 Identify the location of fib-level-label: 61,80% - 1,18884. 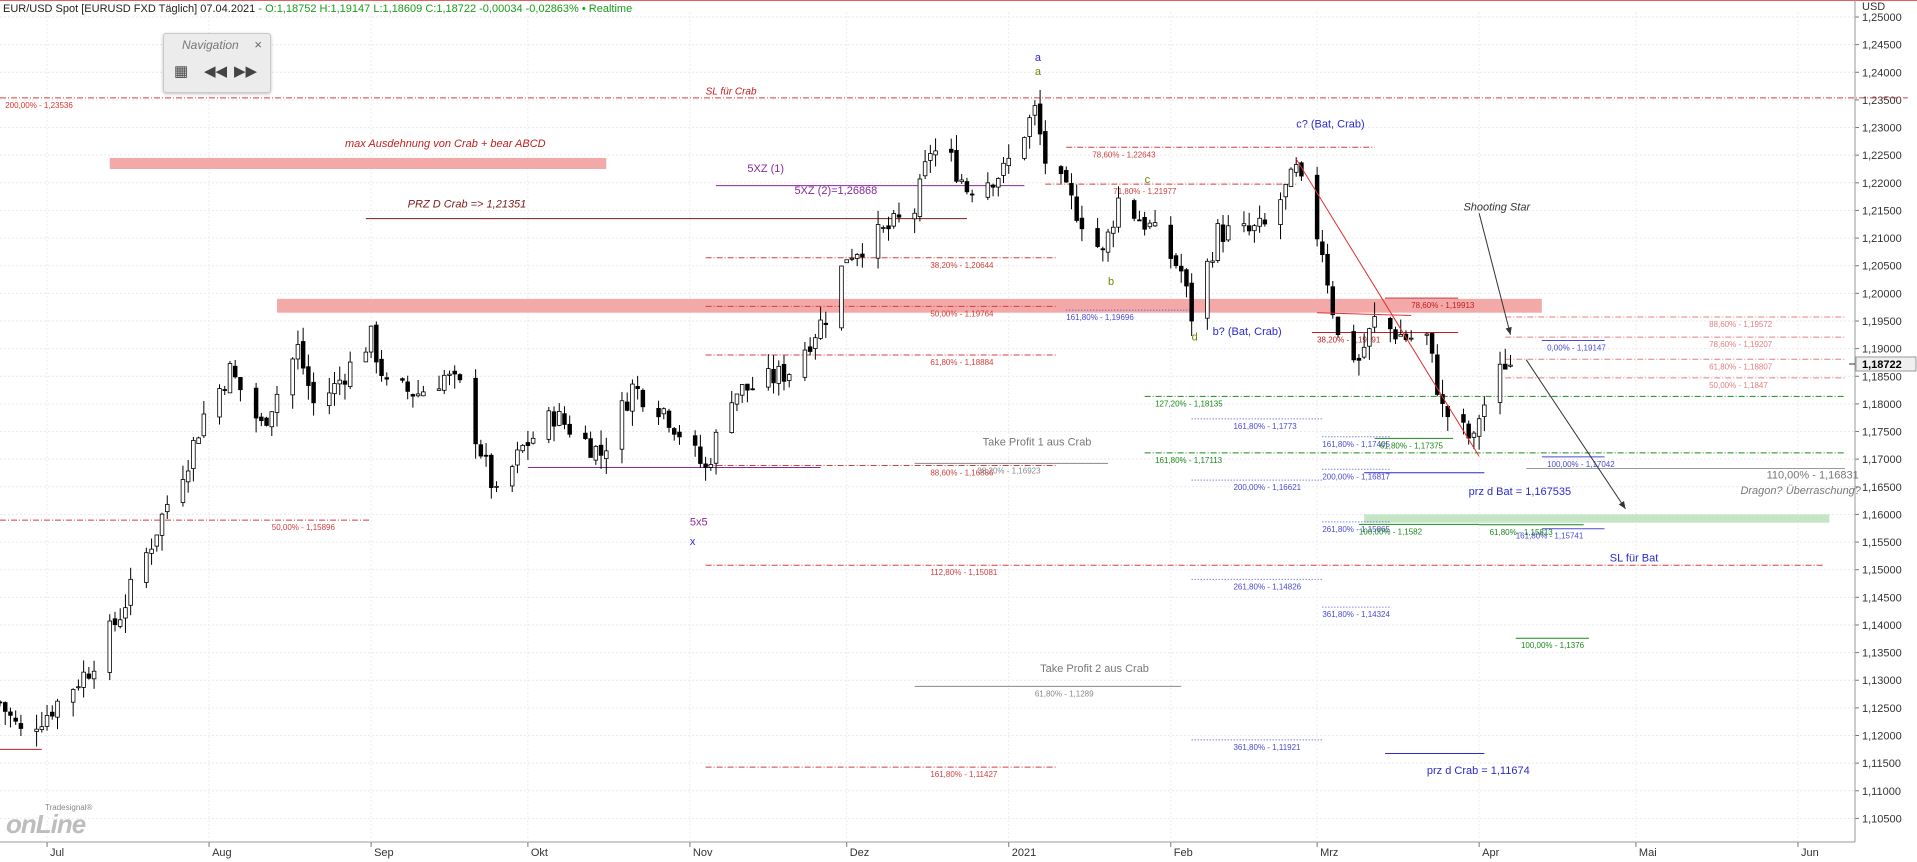
(962, 362).